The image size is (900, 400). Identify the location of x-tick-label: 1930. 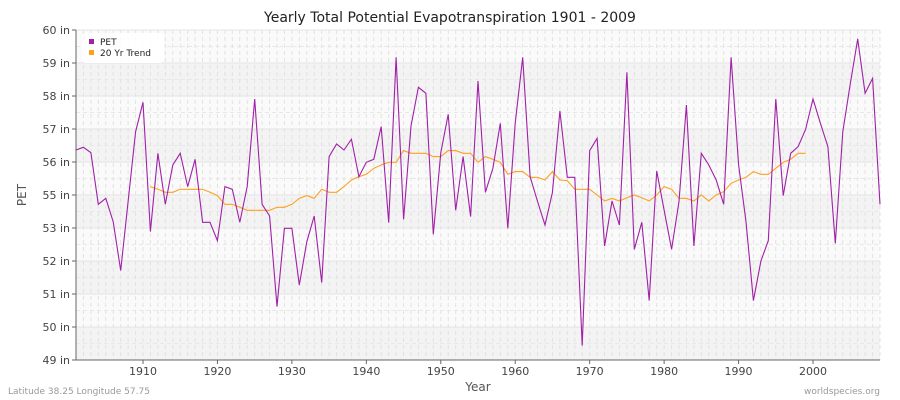
(292, 371).